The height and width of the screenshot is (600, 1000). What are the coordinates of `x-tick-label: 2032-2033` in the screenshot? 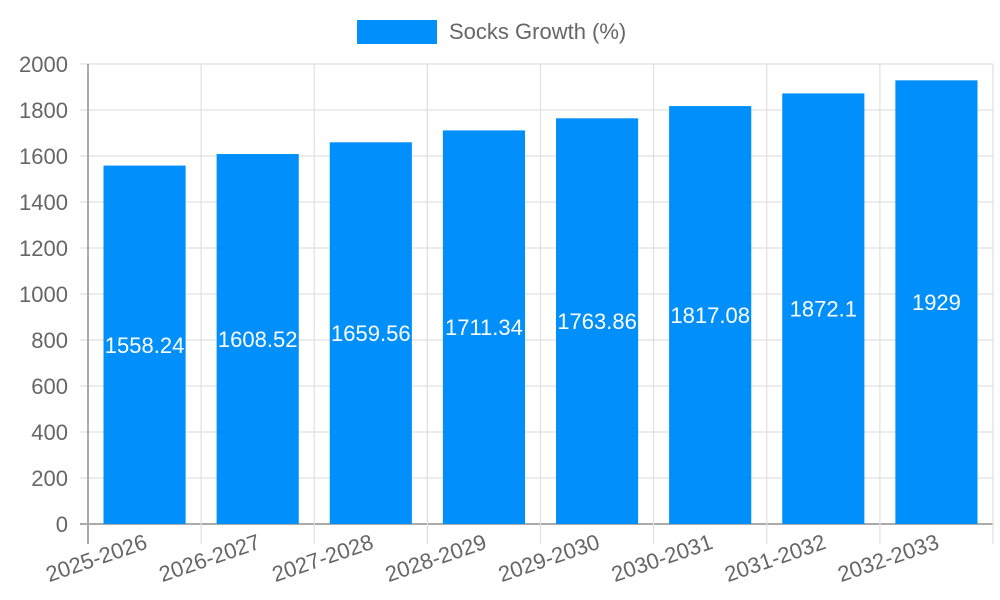 It's located at (888, 558).